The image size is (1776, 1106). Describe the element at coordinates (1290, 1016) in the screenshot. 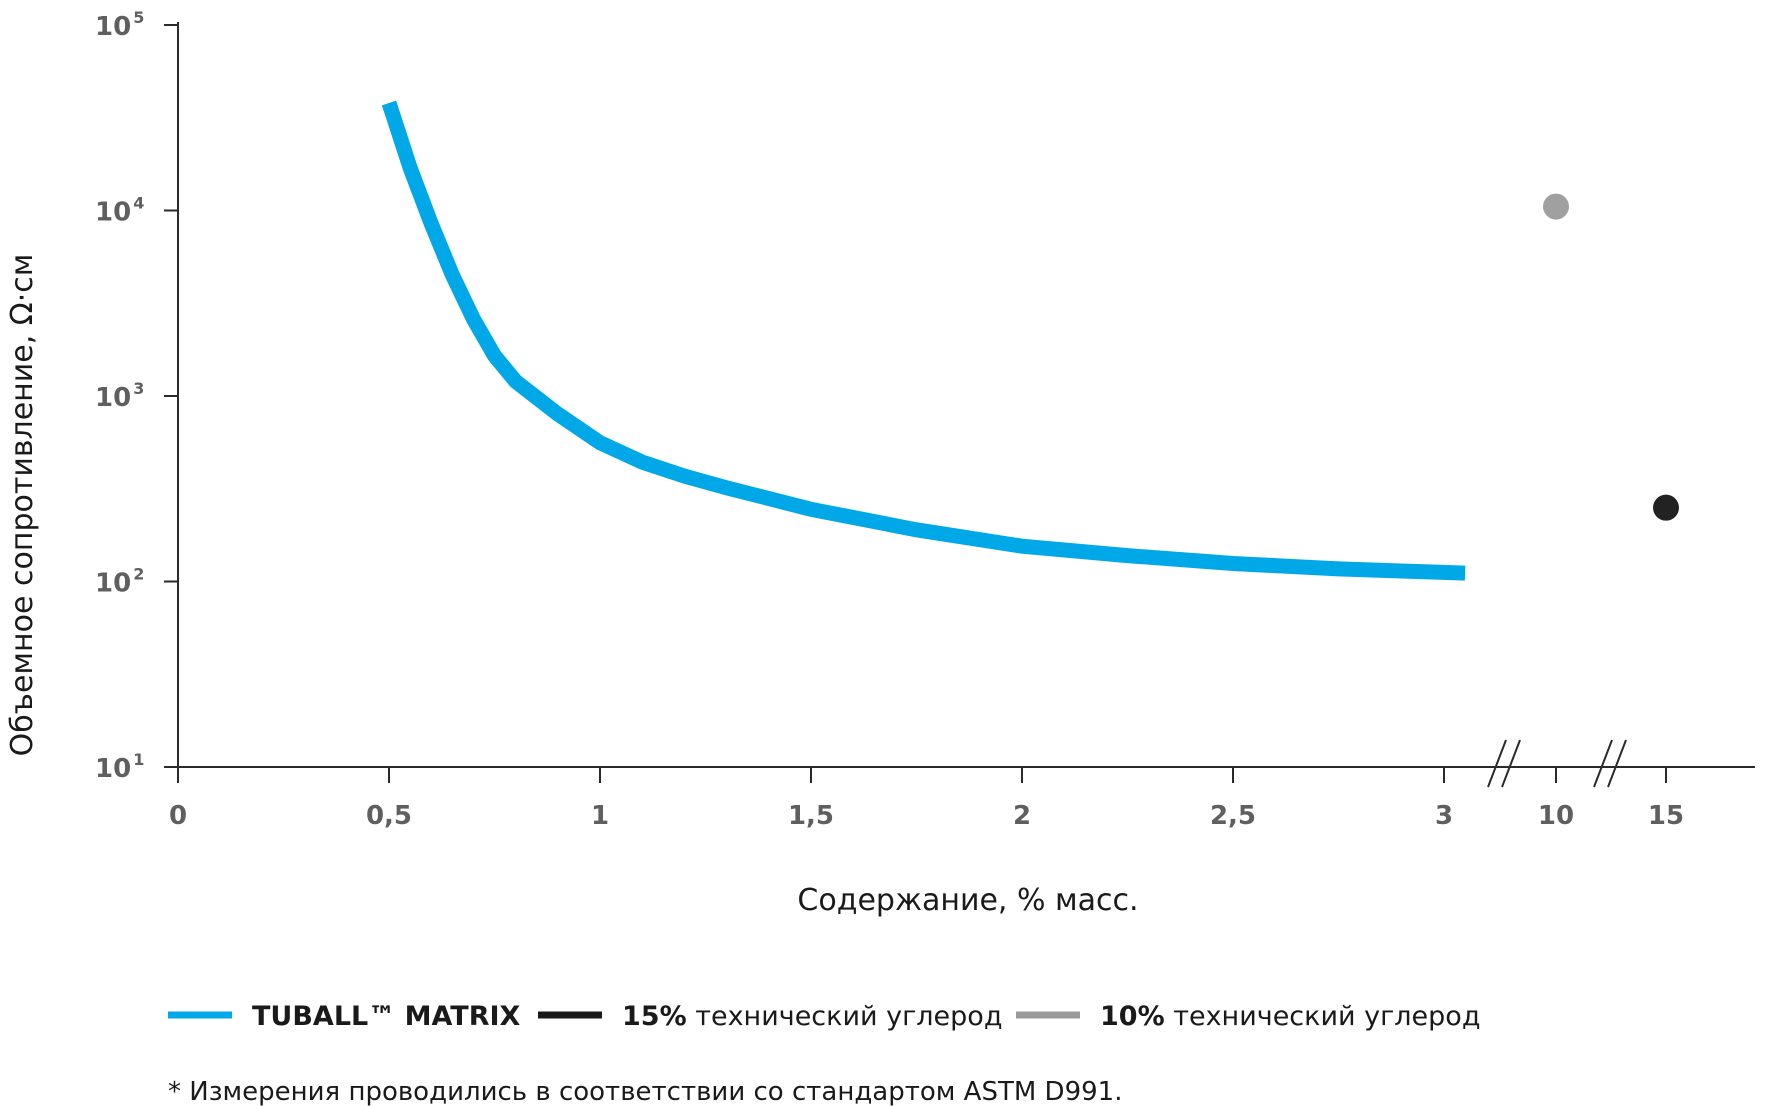

I see `legend-label: 10% технический углерод` at that location.